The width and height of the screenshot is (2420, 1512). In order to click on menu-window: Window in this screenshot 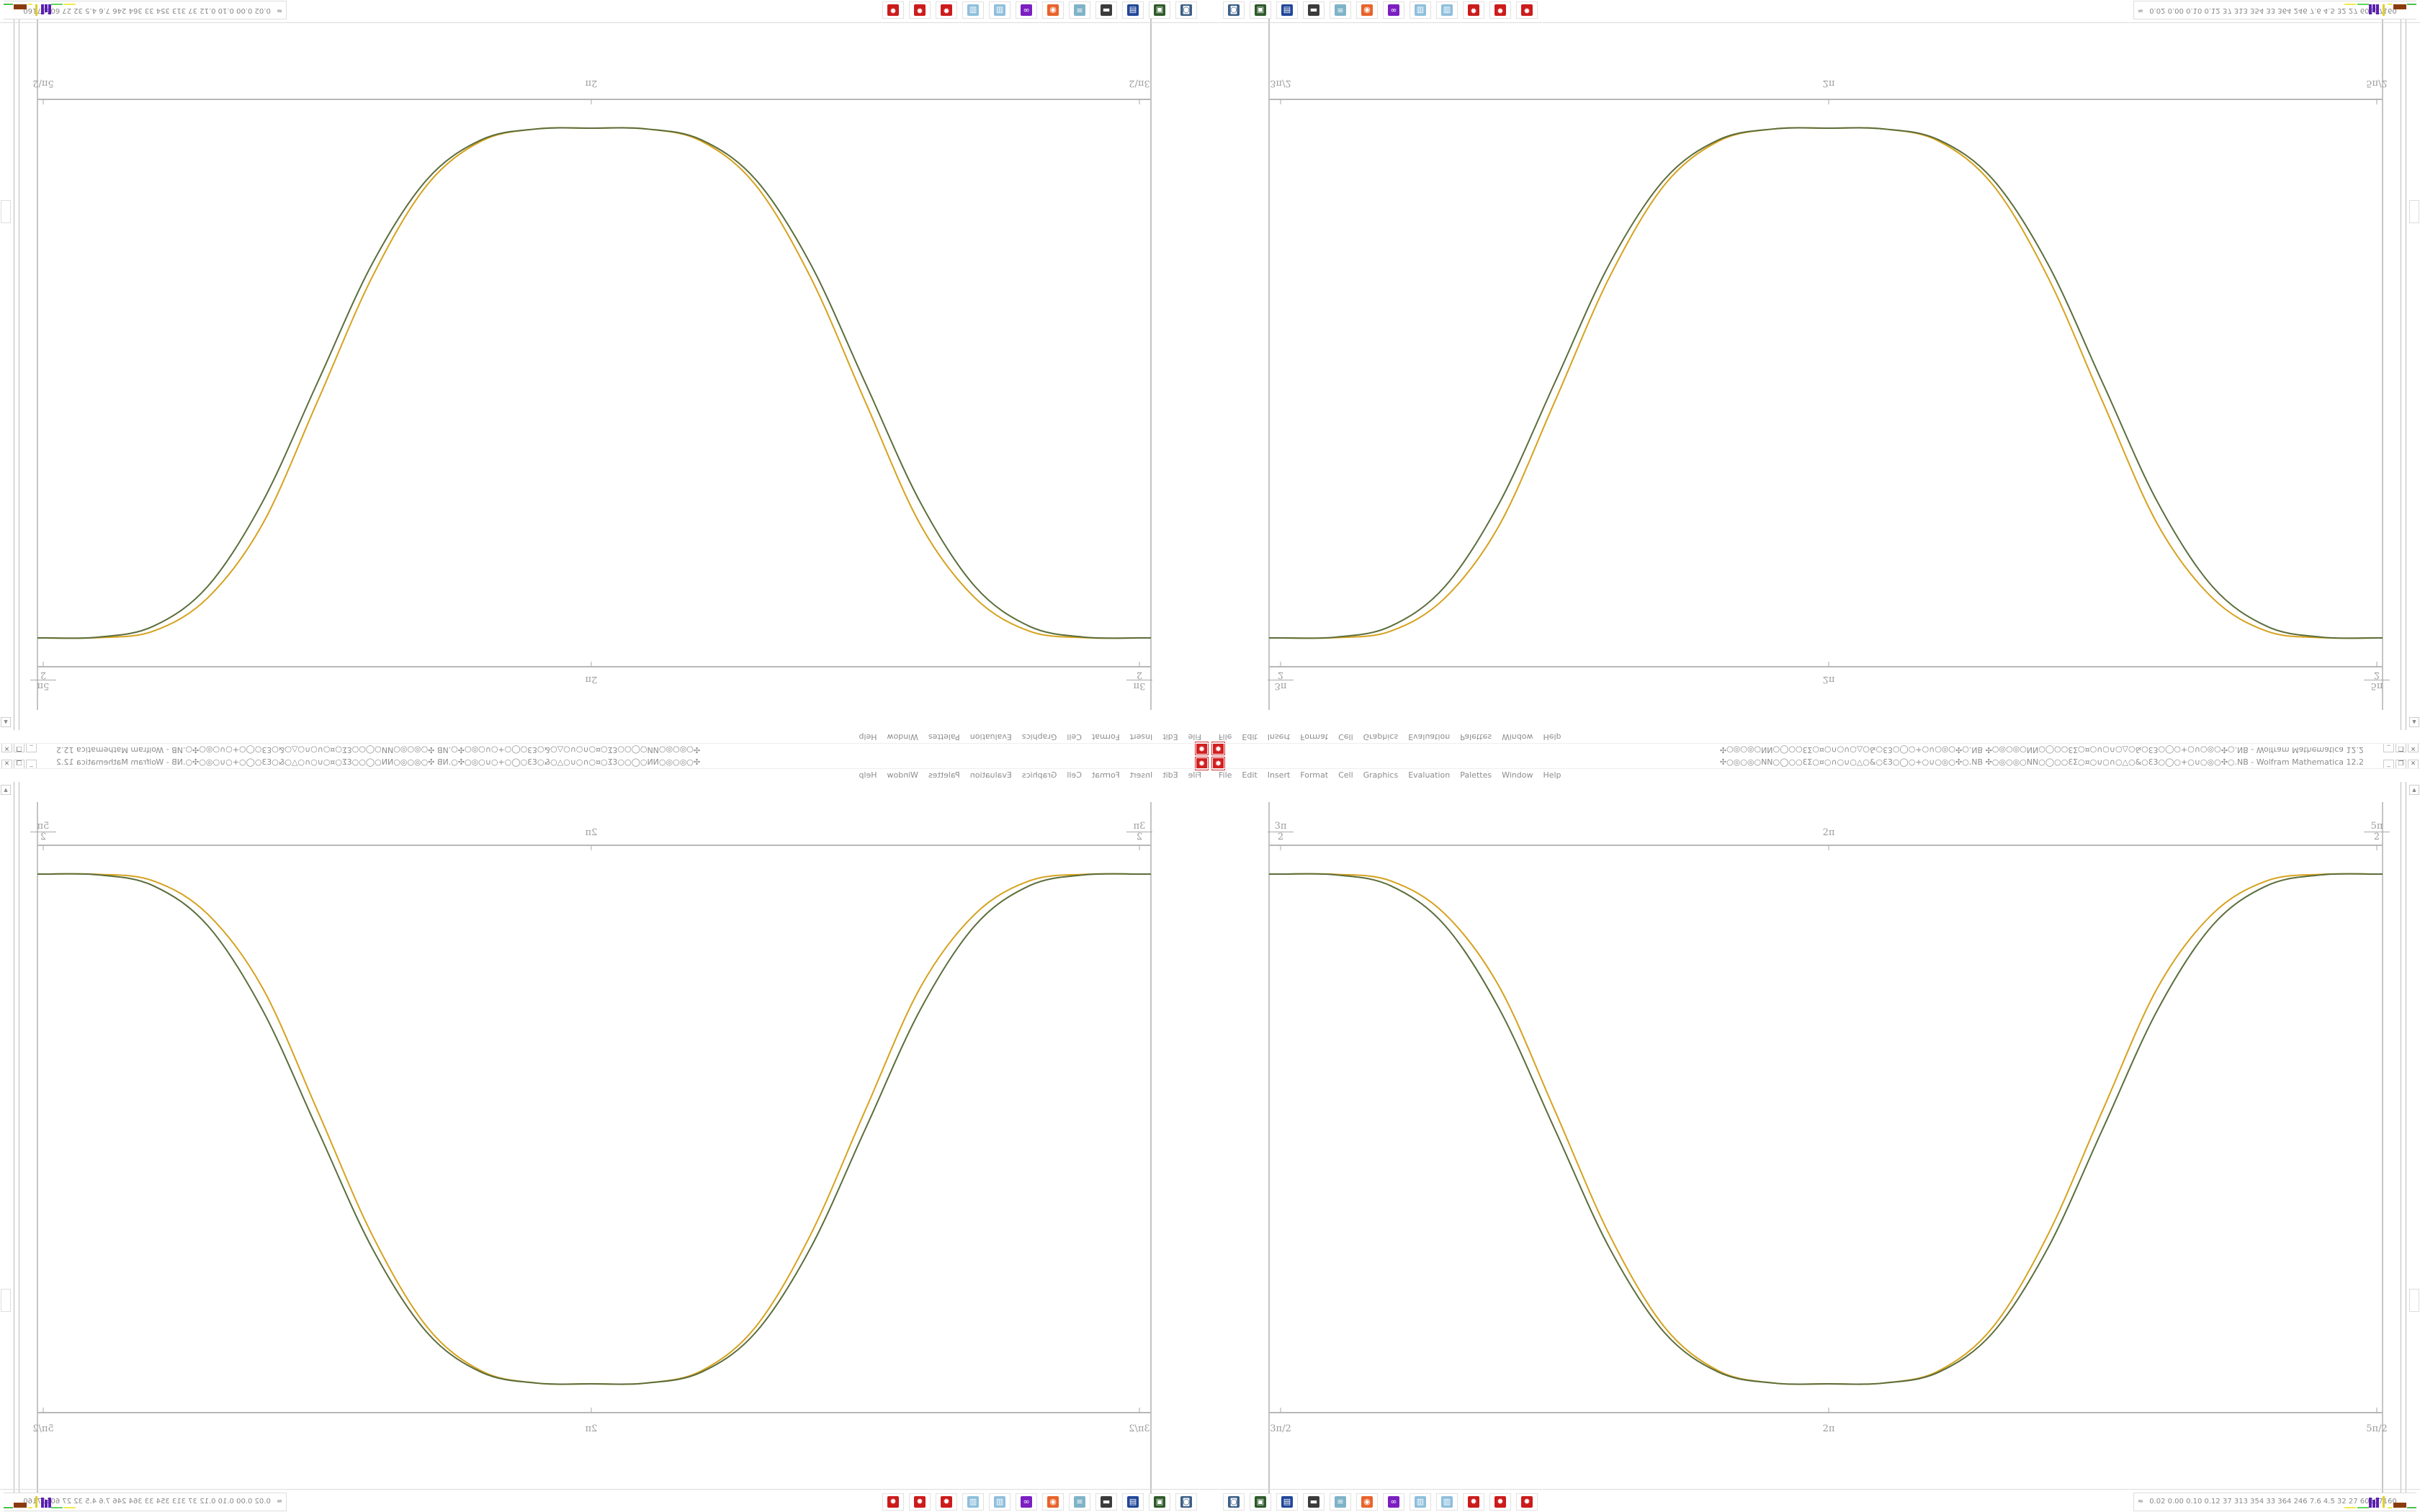, I will do `click(1518, 775)`.